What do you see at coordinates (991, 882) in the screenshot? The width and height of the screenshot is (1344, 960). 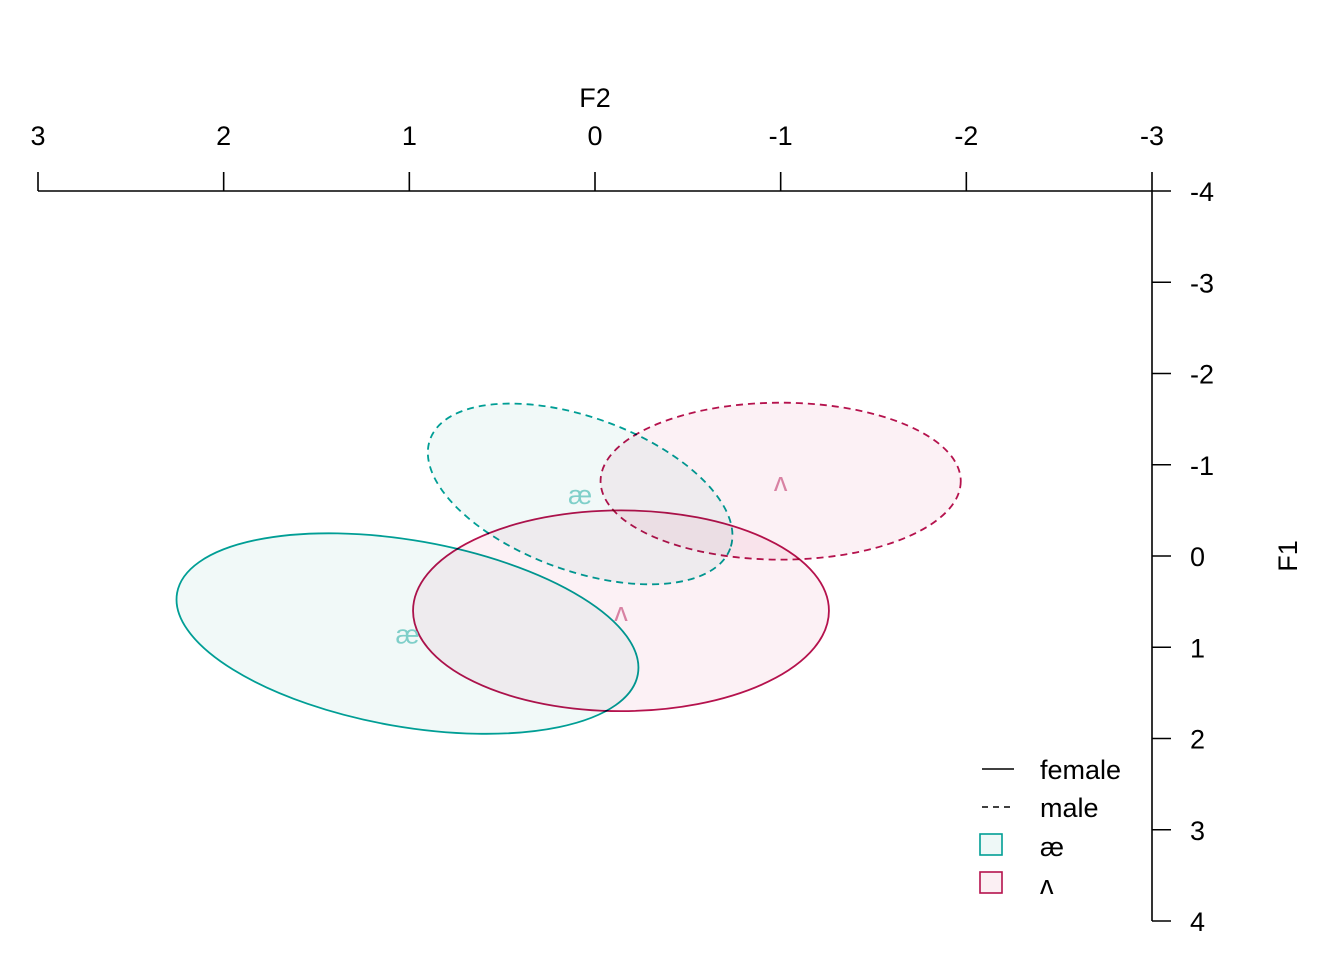 I see `legend-wedge-swatch` at bounding box center [991, 882].